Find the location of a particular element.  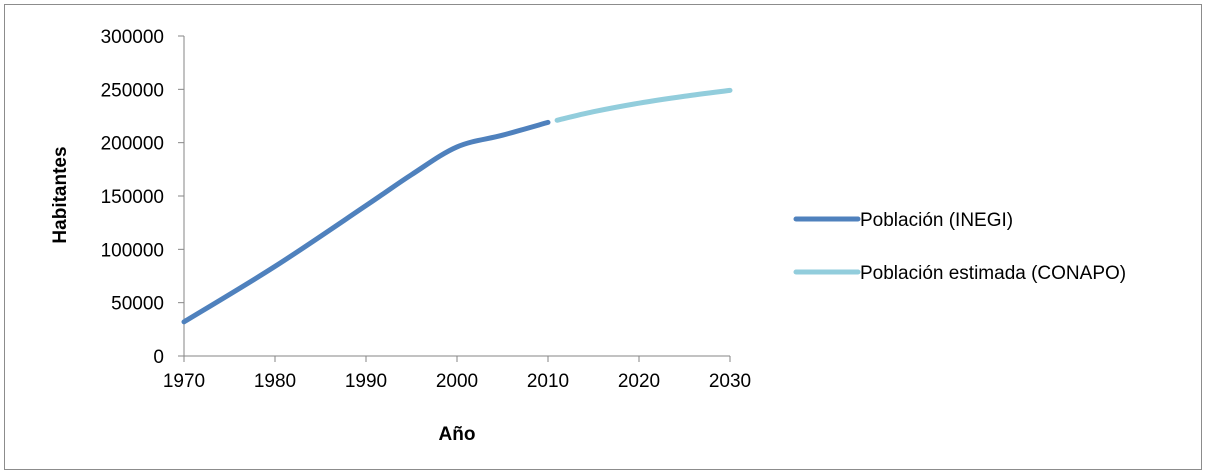

x-tick-label: 2010 is located at coordinates (548, 381).